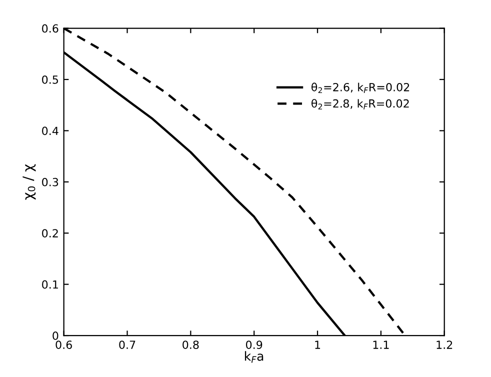  Describe the element at coordinates (254, 344) in the screenshot. I see `x-tick-label: 0.9` at that location.